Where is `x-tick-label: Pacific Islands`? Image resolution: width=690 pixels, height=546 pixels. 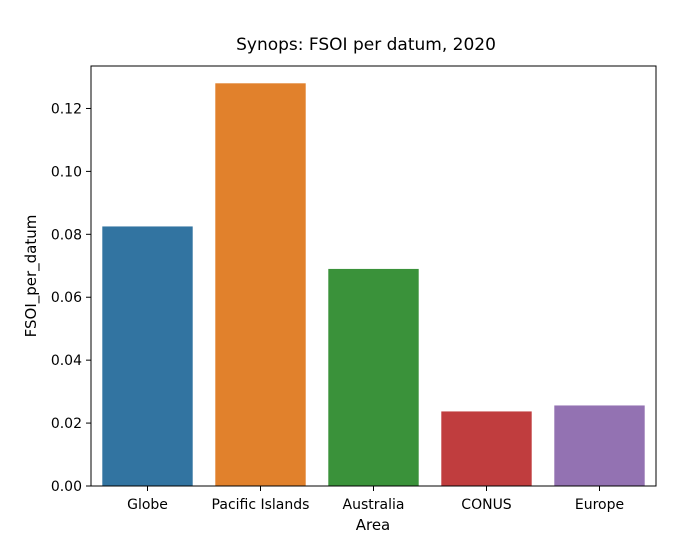 x-tick-label: Pacific Islands is located at coordinates (261, 505).